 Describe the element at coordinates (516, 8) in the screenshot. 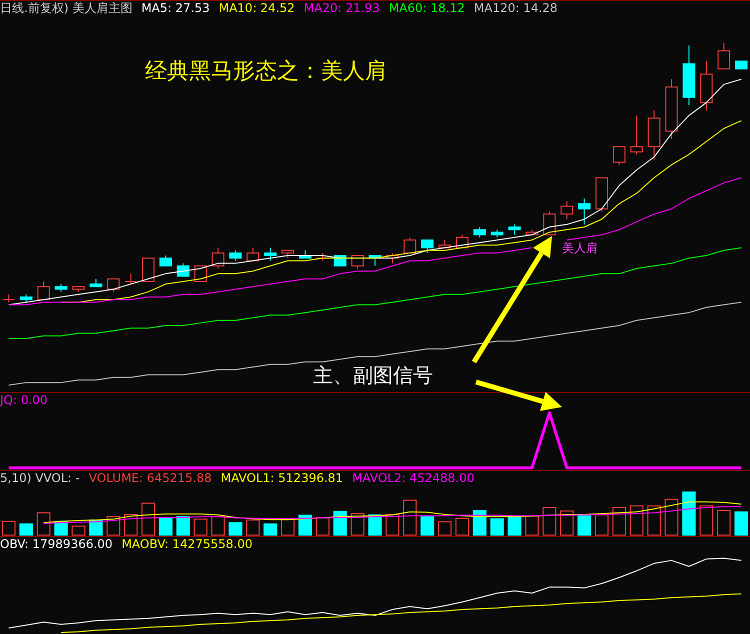

I see `text: MA120: 14.28` at that location.